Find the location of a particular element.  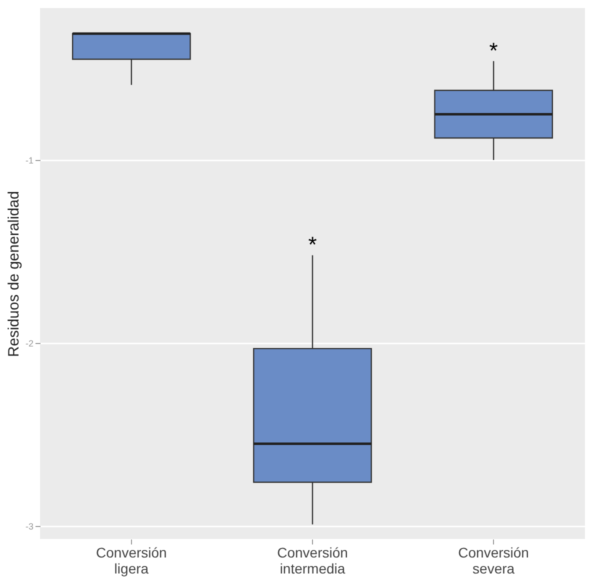

x-tick-label: Conversión ligera is located at coordinates (131, 560).